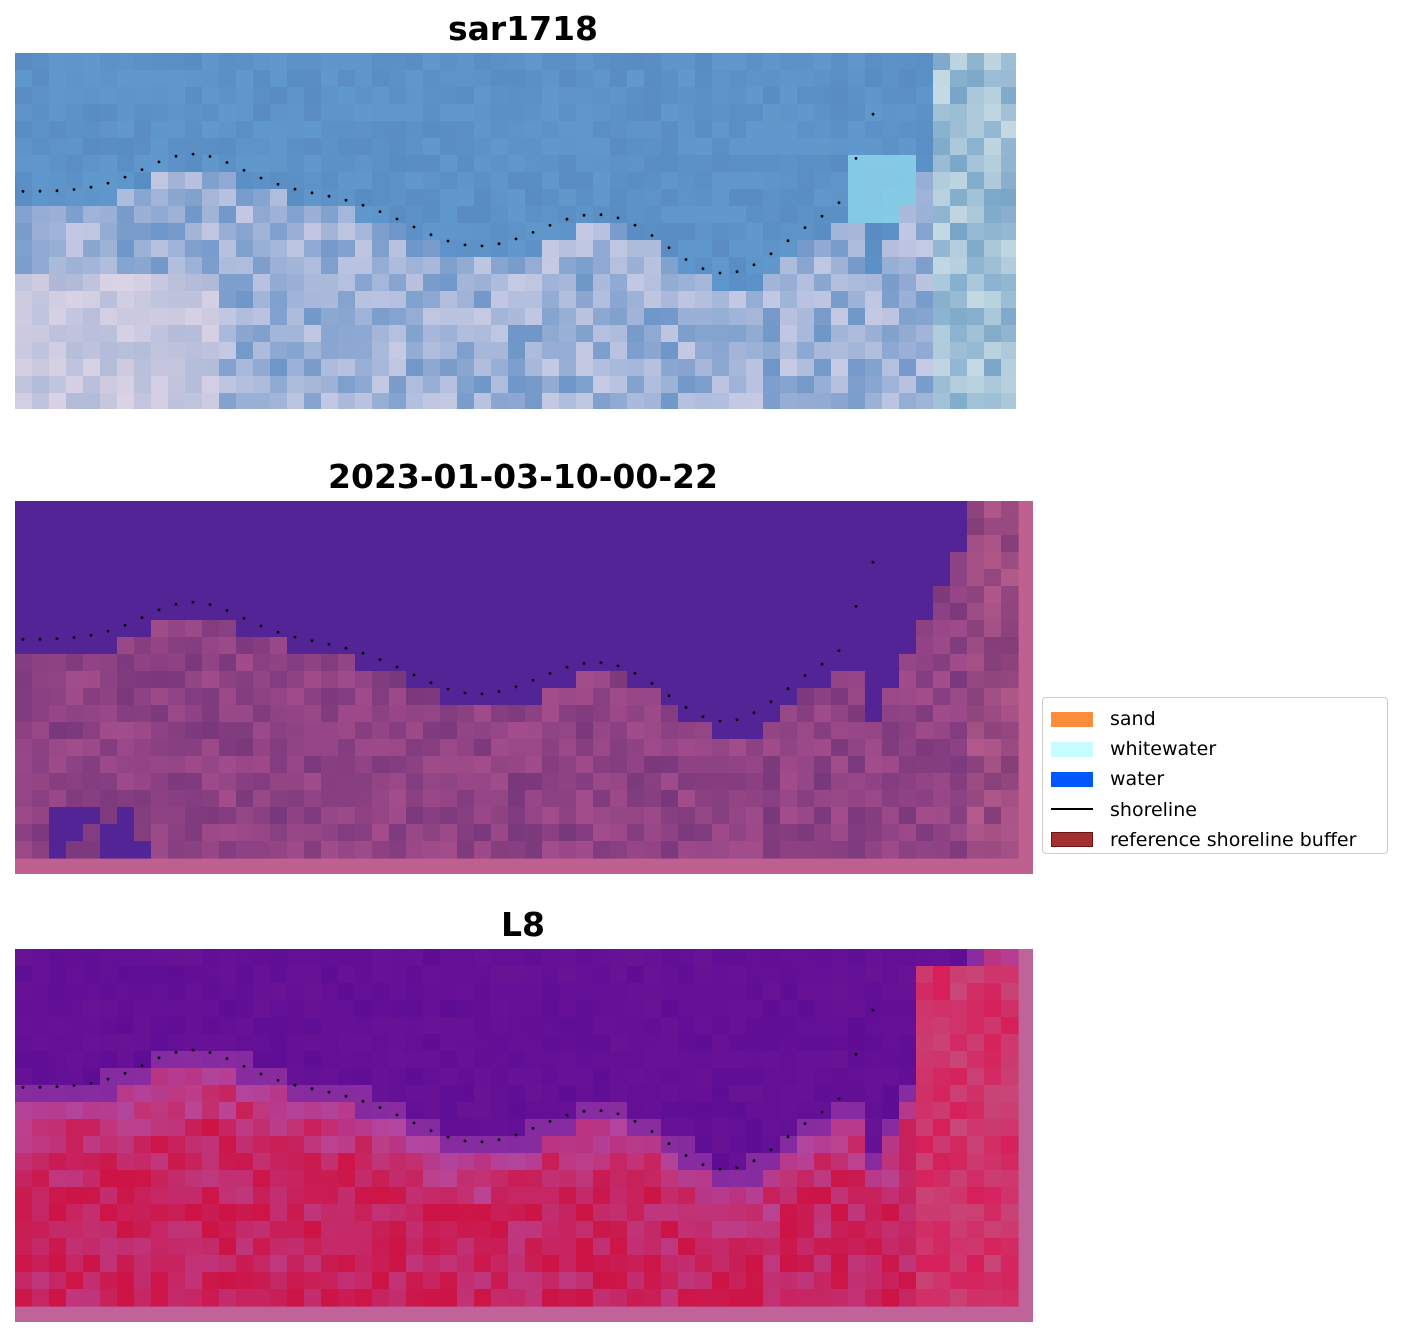 The width and height of the screenshot is (1404, 1337). Describe the element at coordinates (1215, 779) in the screenshot. I see `legend-item-water: water` at that location.